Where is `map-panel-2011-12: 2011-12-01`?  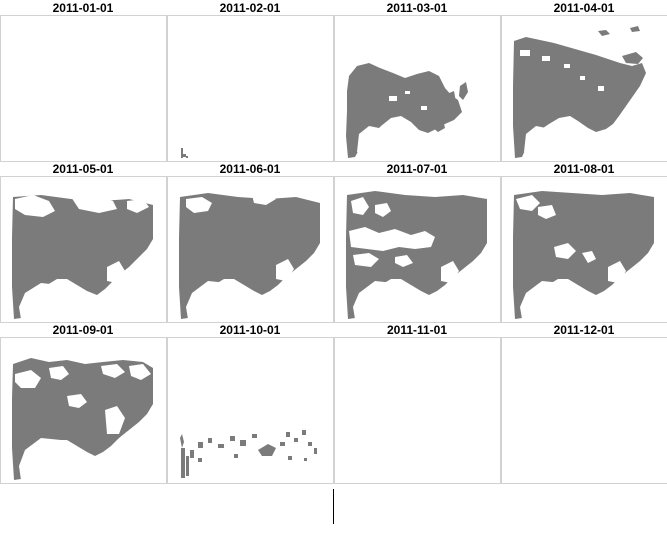
map-panel-2011-12: 2011-12-01 is located at coordinates (584, 403).